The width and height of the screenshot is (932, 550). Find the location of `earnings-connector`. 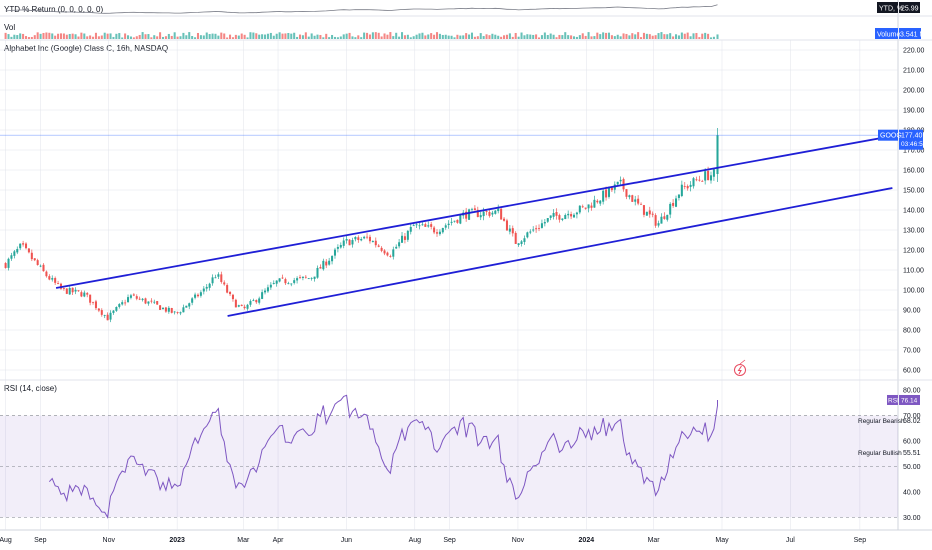

earnings-connector is located at coordinates (742, 362).